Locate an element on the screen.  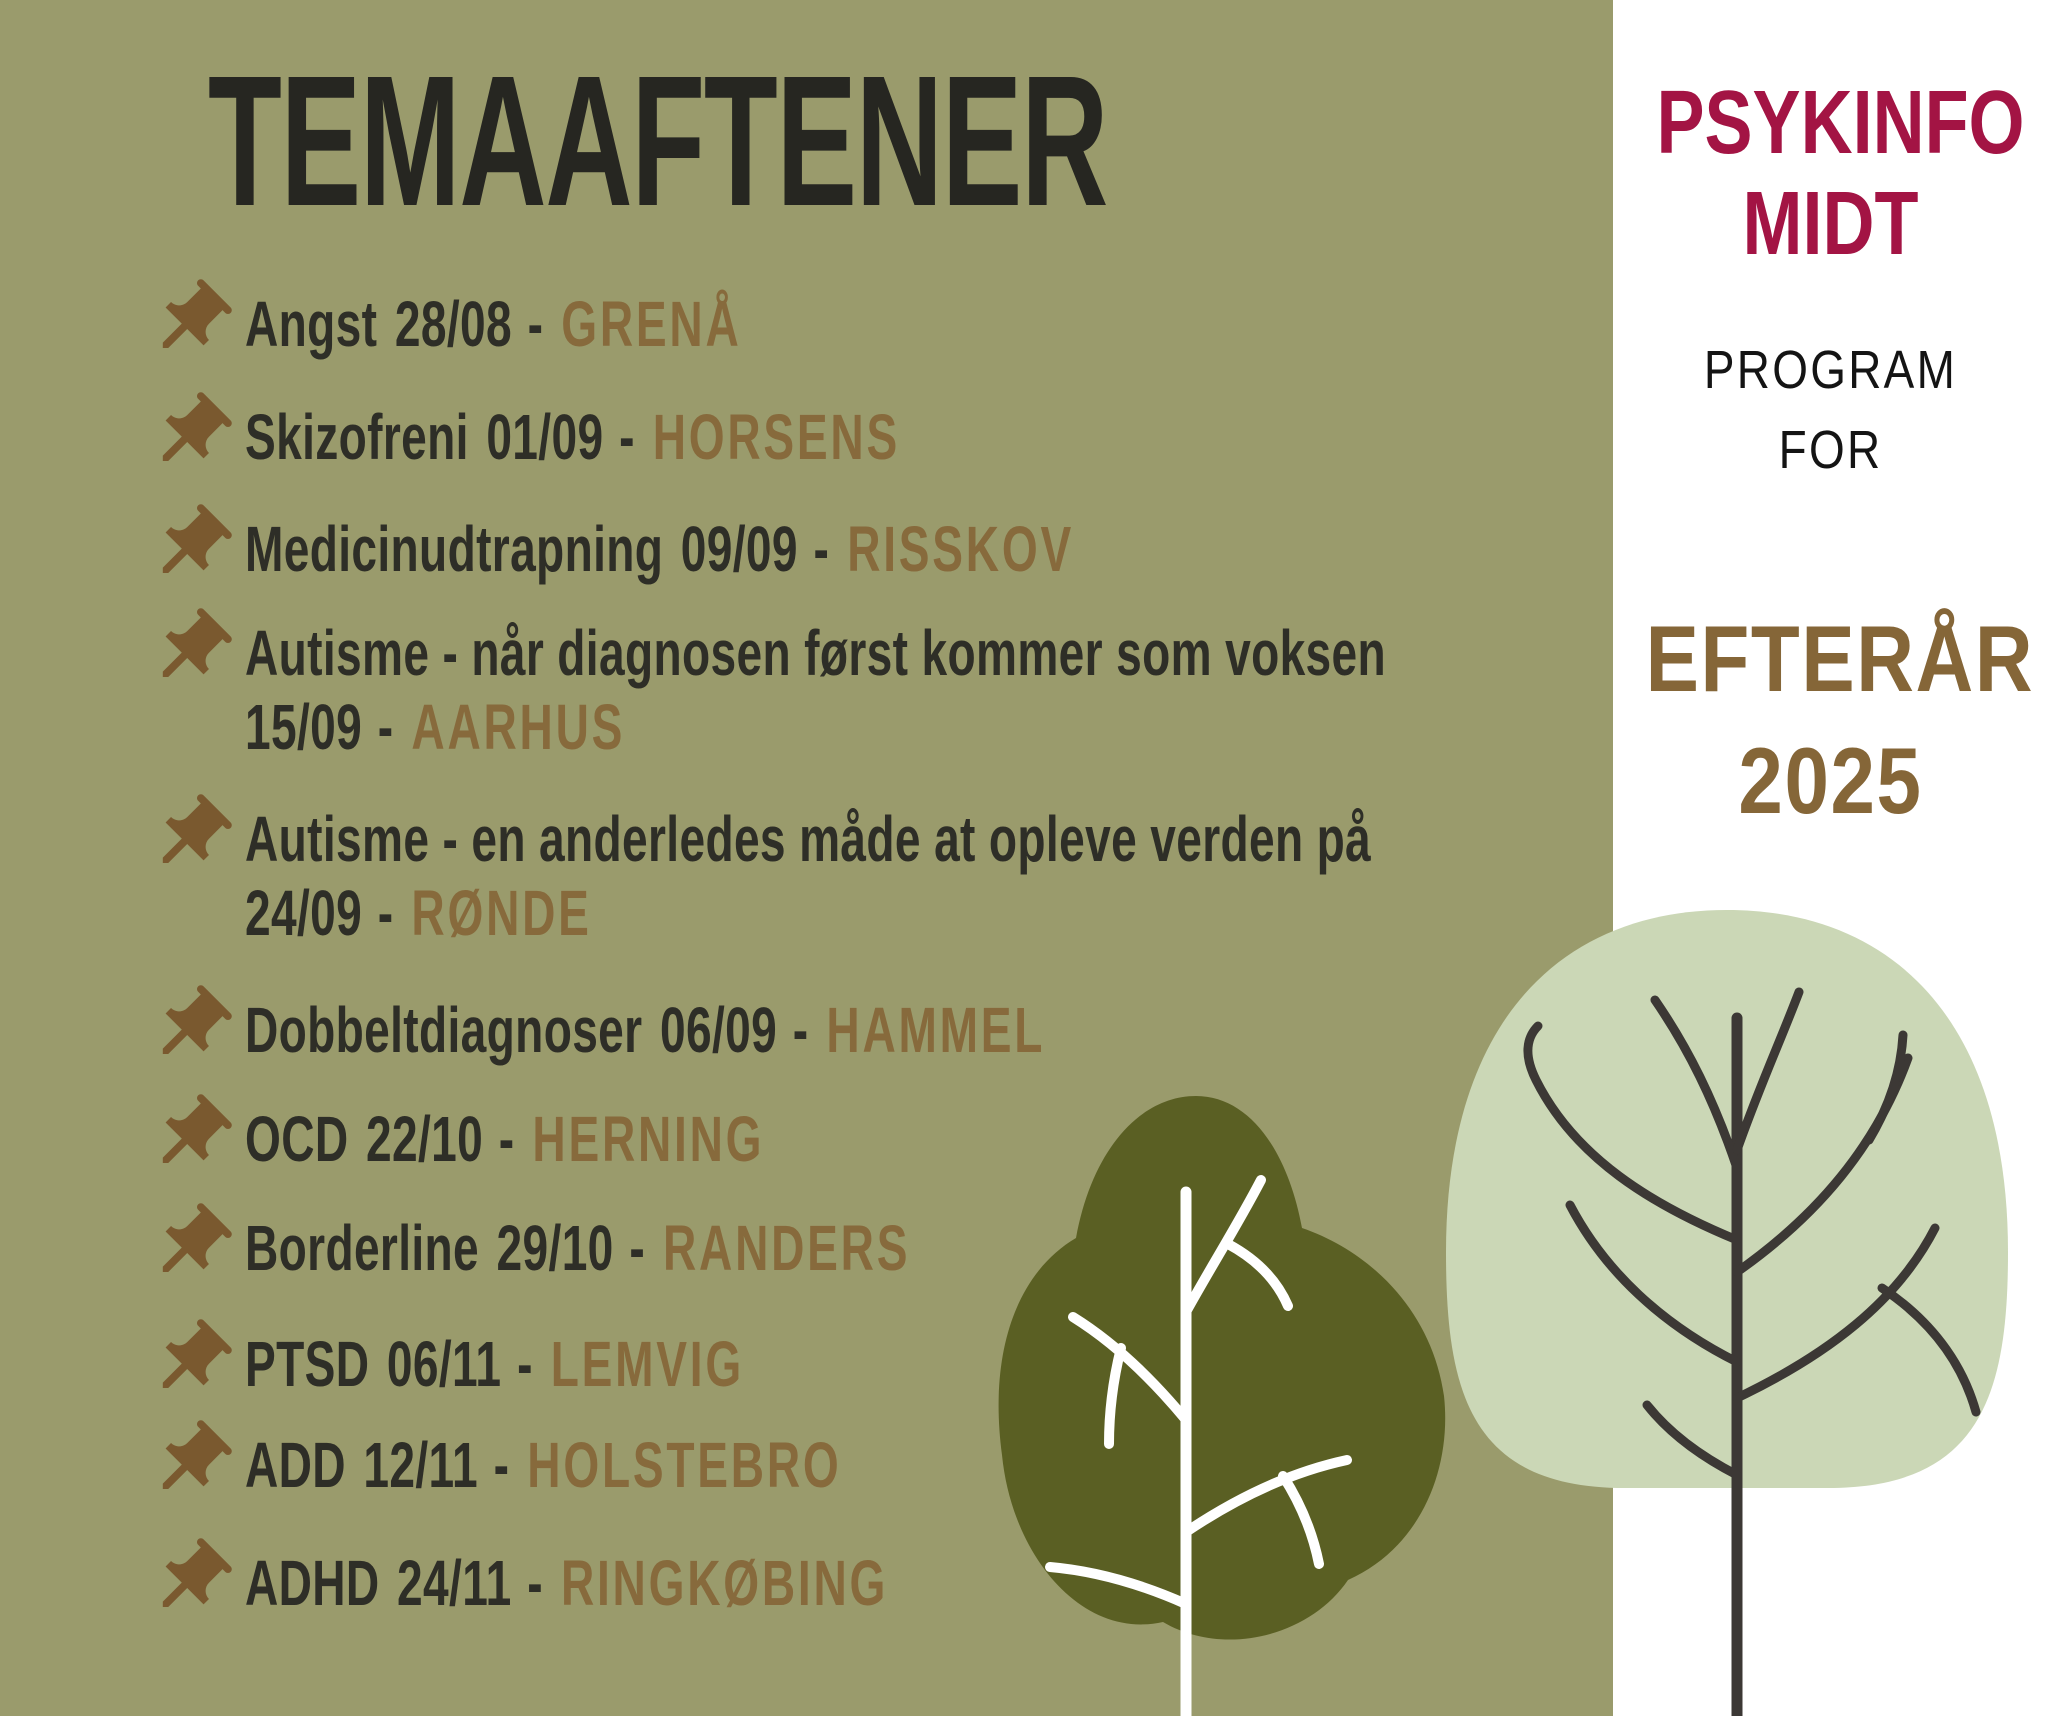
brand-line-midt: MIDT is located at coordinates (1830, 224).